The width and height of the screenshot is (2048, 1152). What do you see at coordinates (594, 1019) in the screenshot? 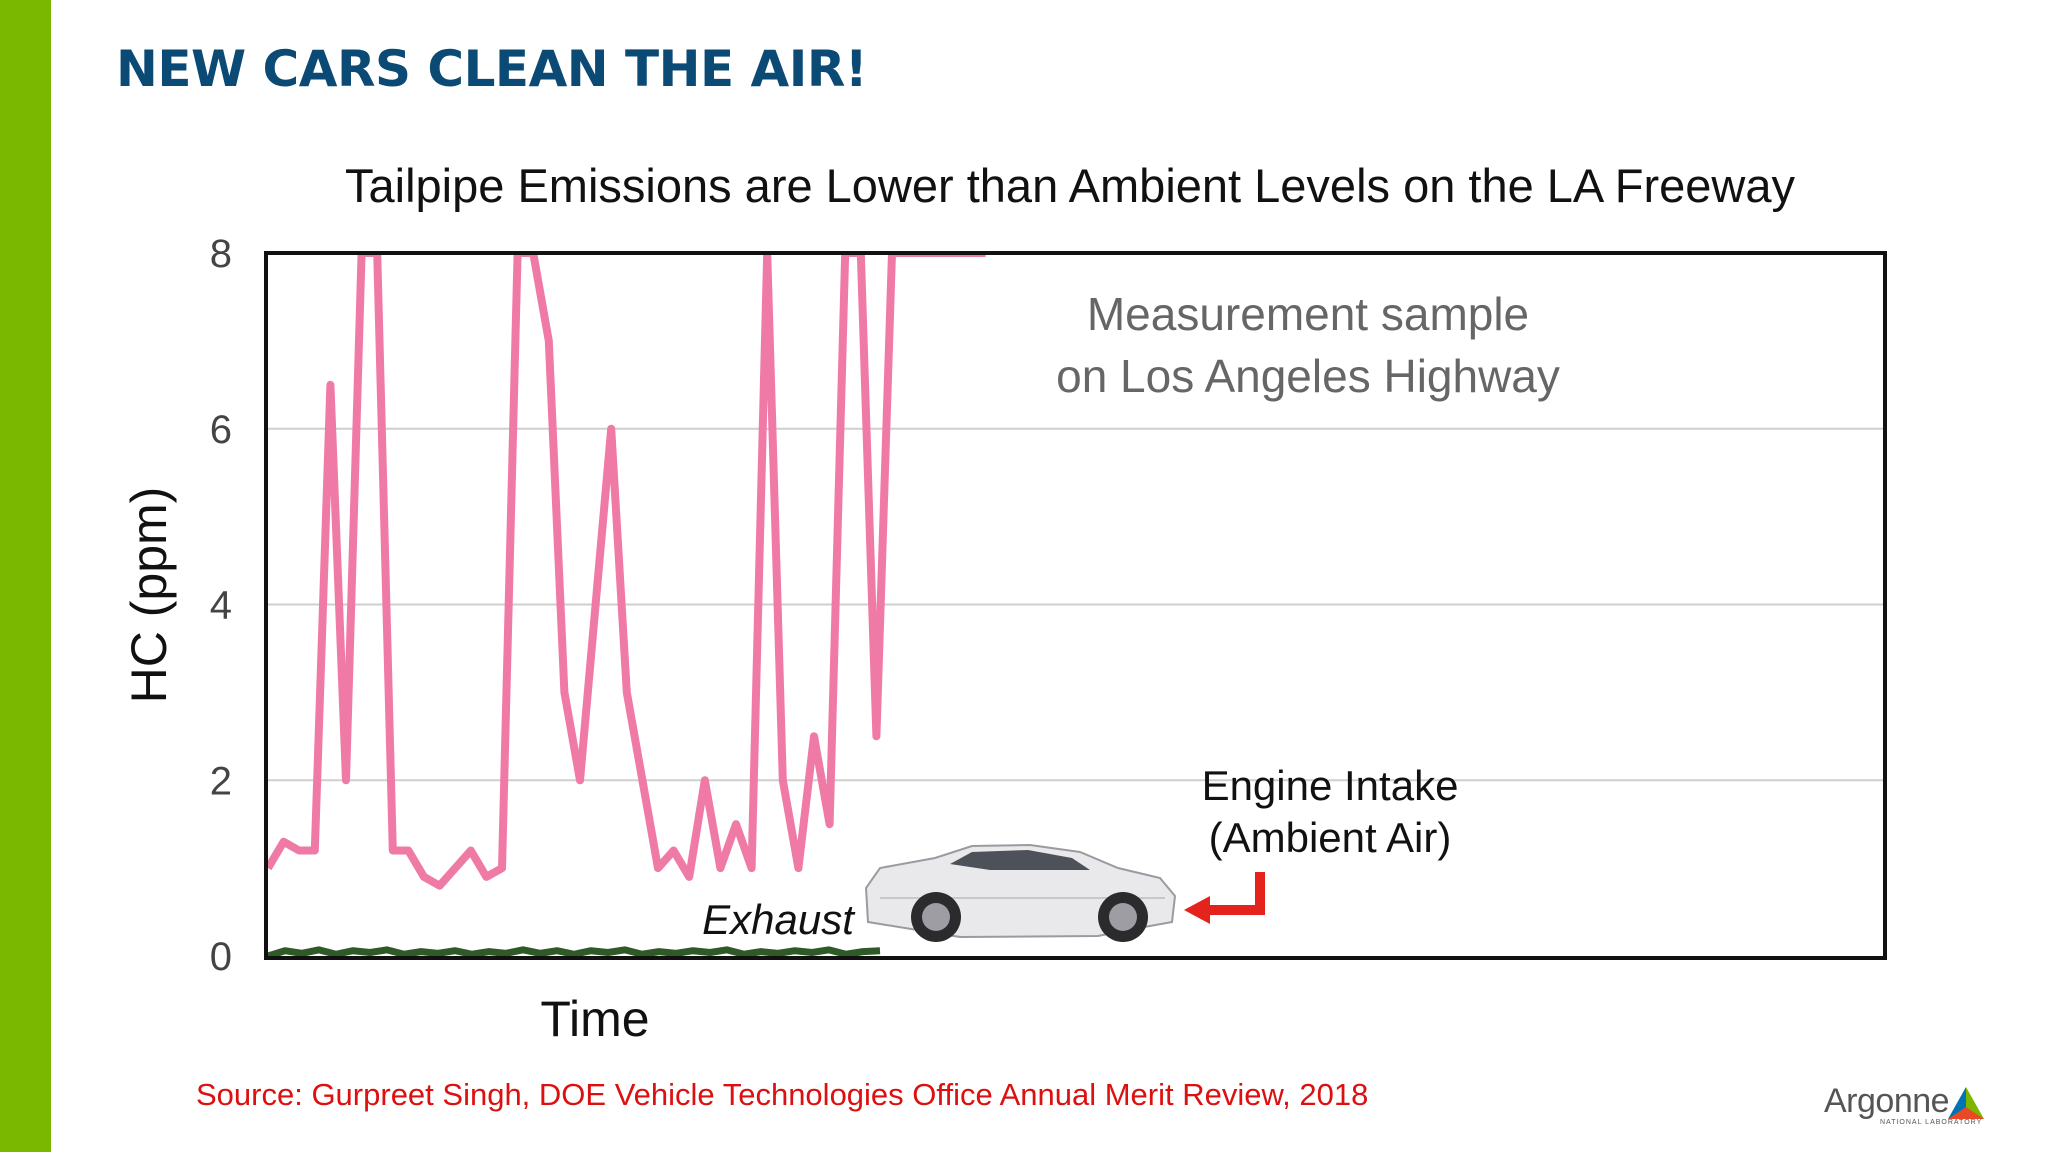
I see `x-axis-label: Time` at bounding box center [594, 1019].